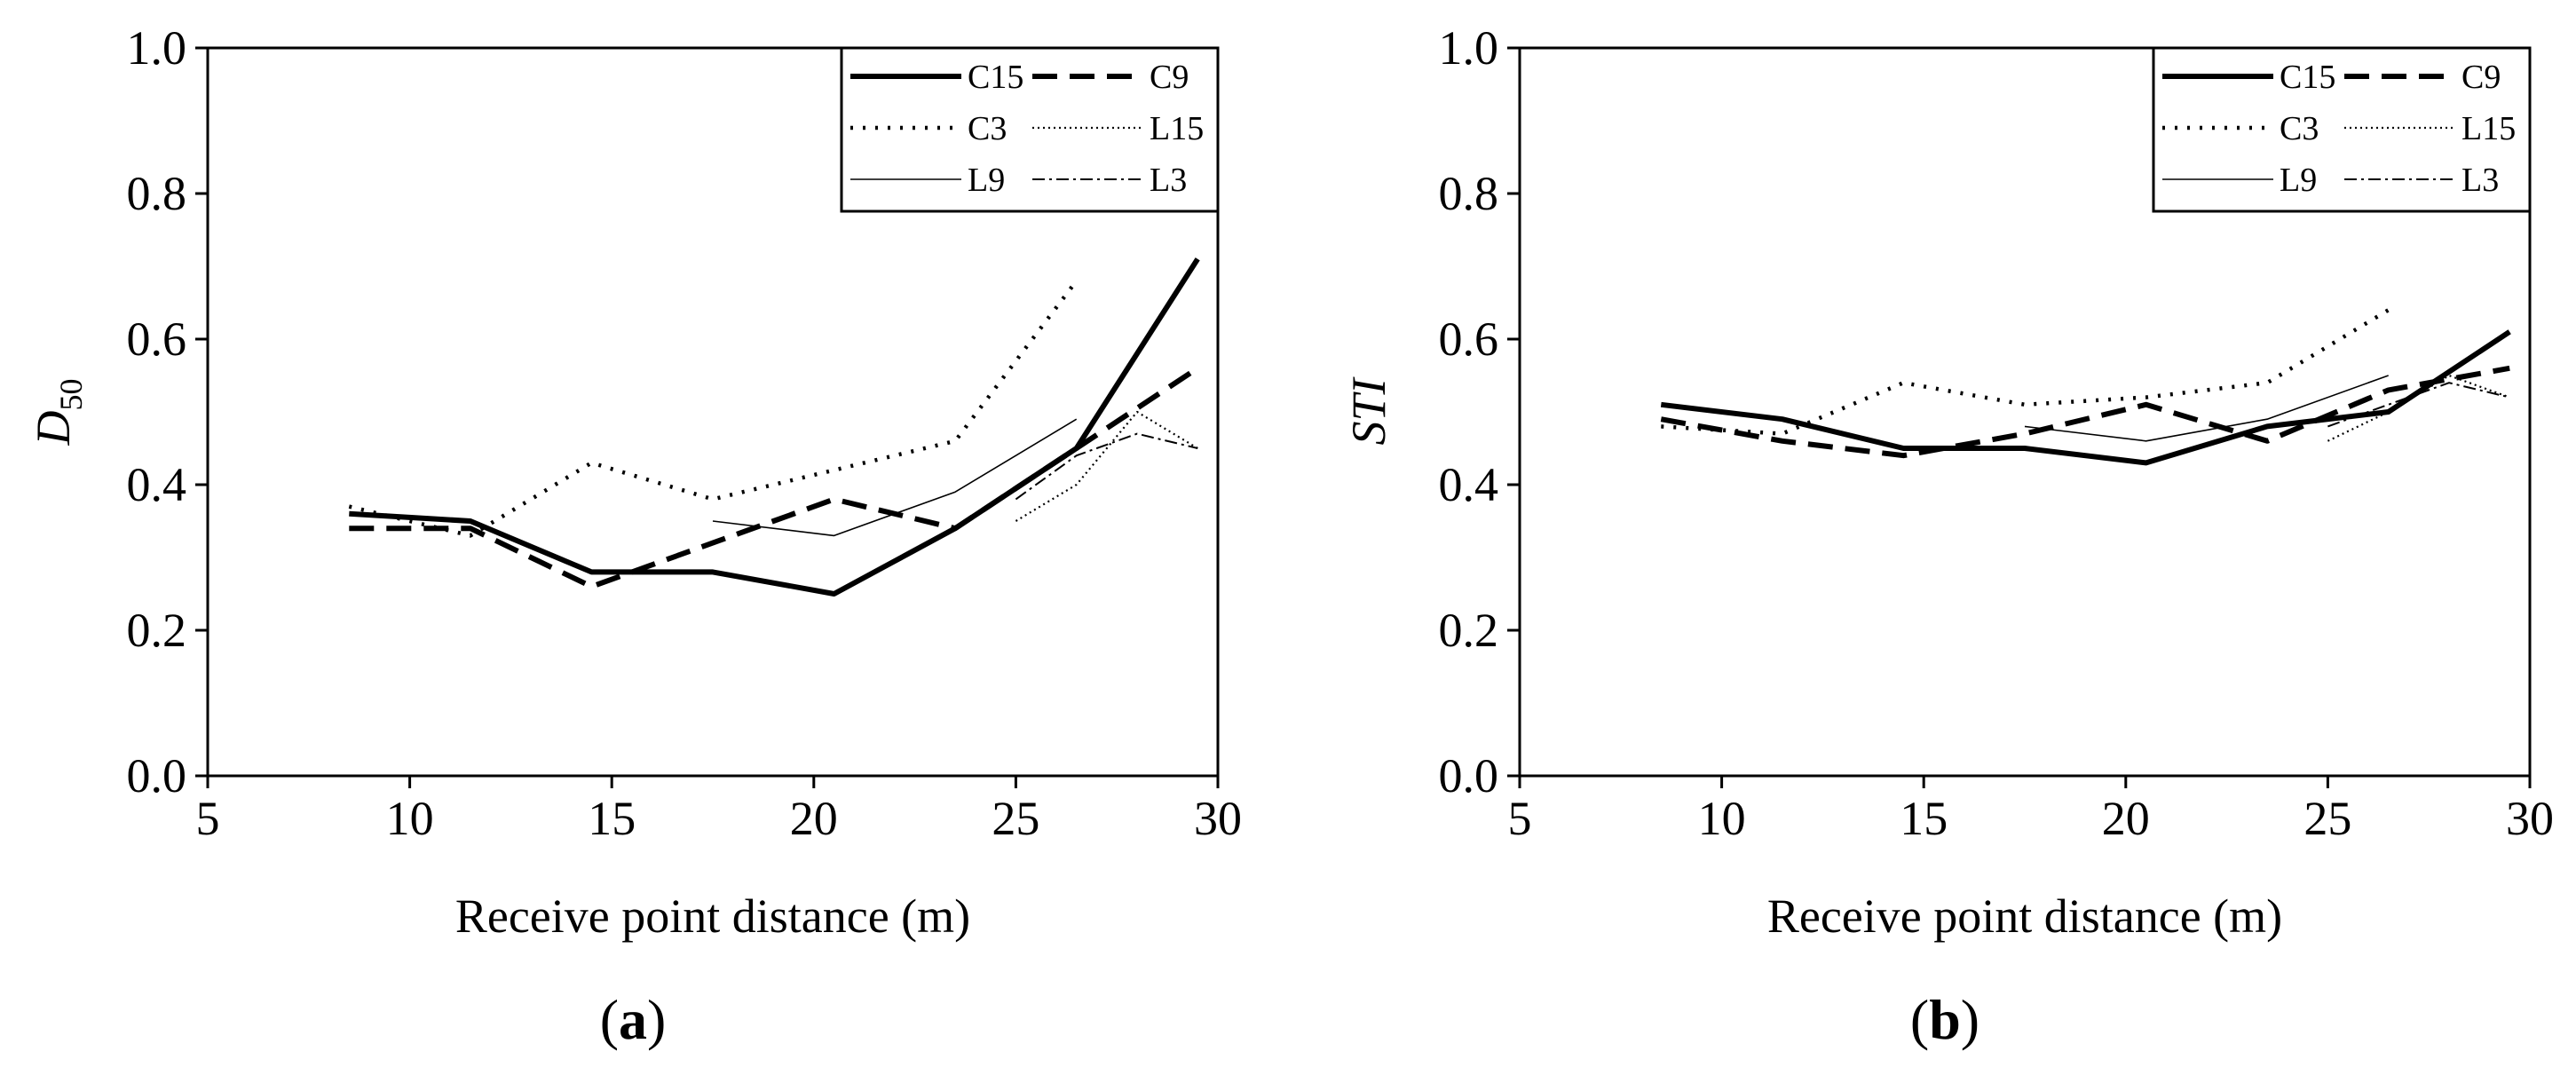 This screenshot has height=1067, width=2576. Describe the element at coordinates (1030, 129) in the screenshot. I see `legend-a: C15 C9 C3 L15 L9 L3` at that location.